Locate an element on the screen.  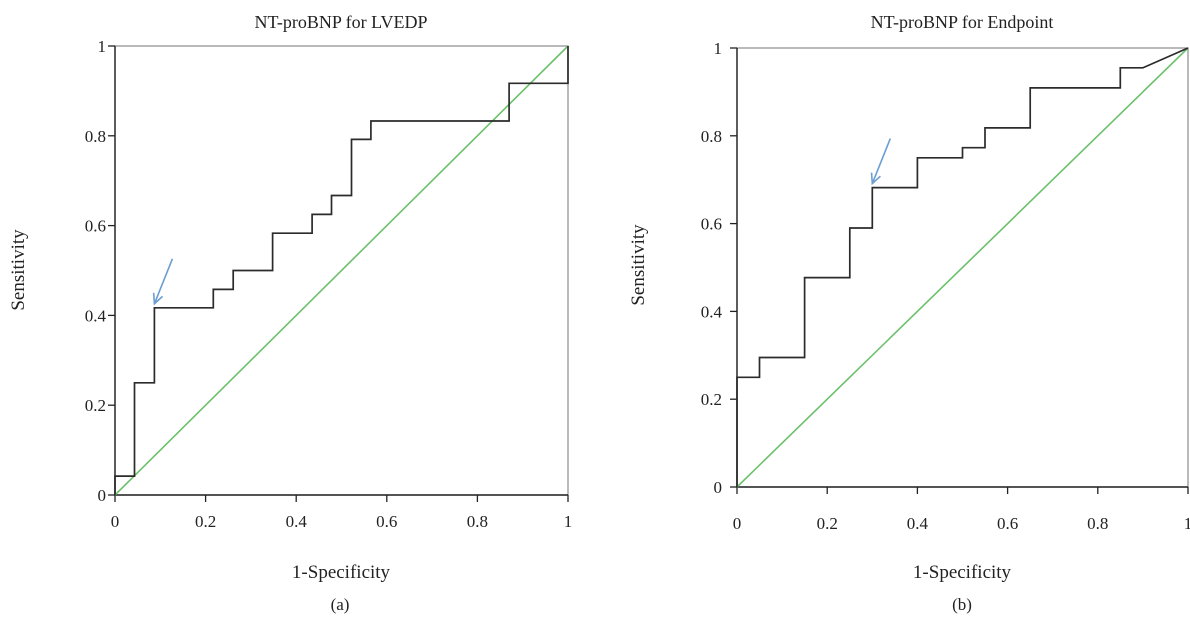
panel-b-y-tick-label: 0 is located at coordinates (718, 487).